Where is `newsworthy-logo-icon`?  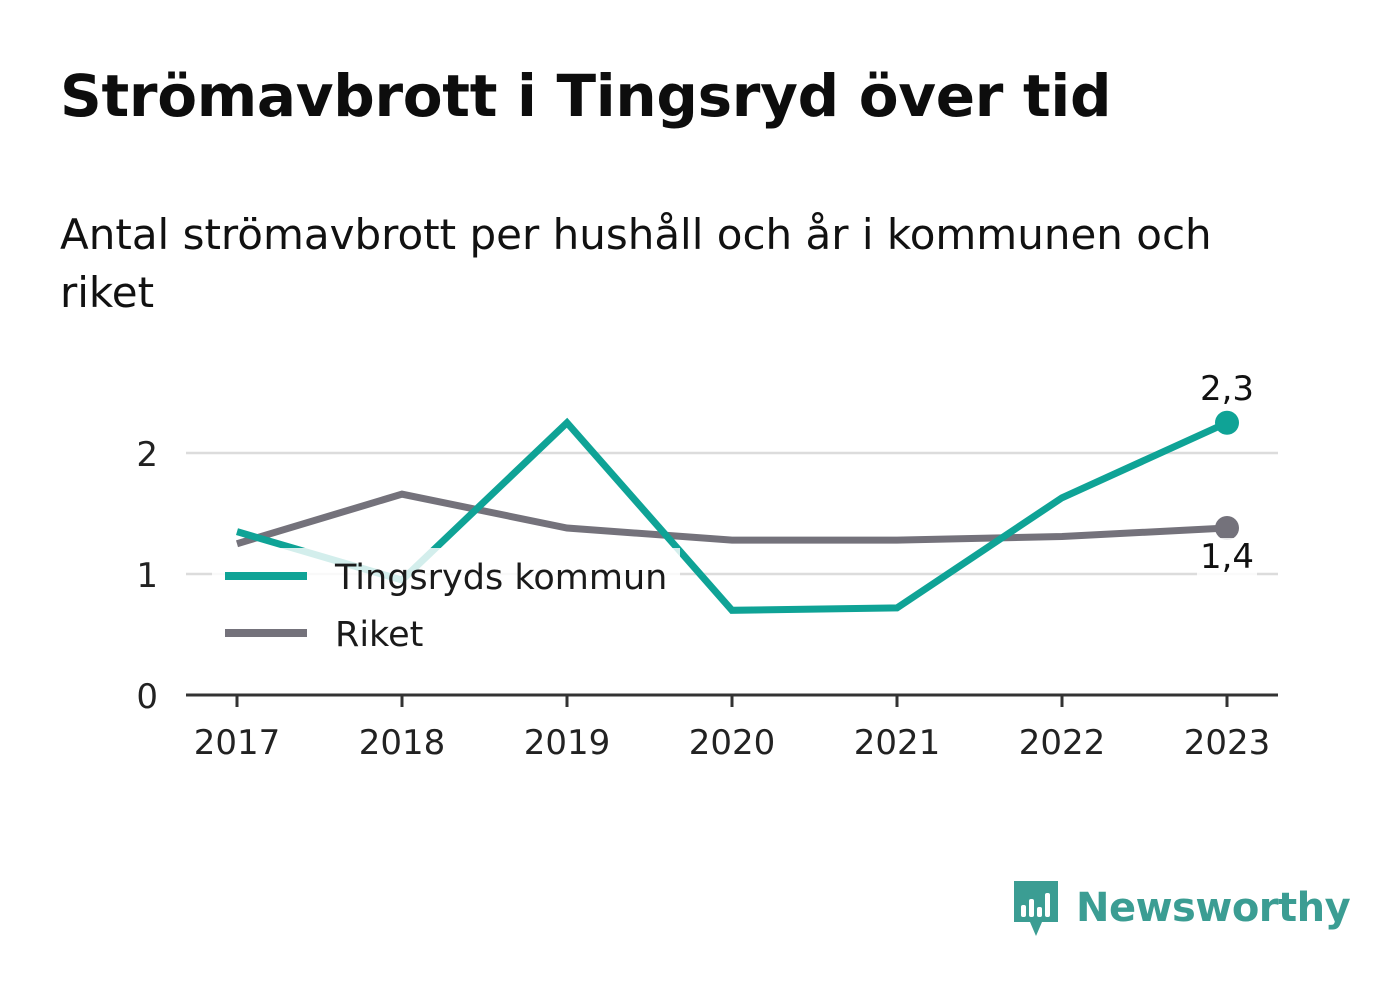
newsworthy-logo-icon is located at coordinates (1036, 908).